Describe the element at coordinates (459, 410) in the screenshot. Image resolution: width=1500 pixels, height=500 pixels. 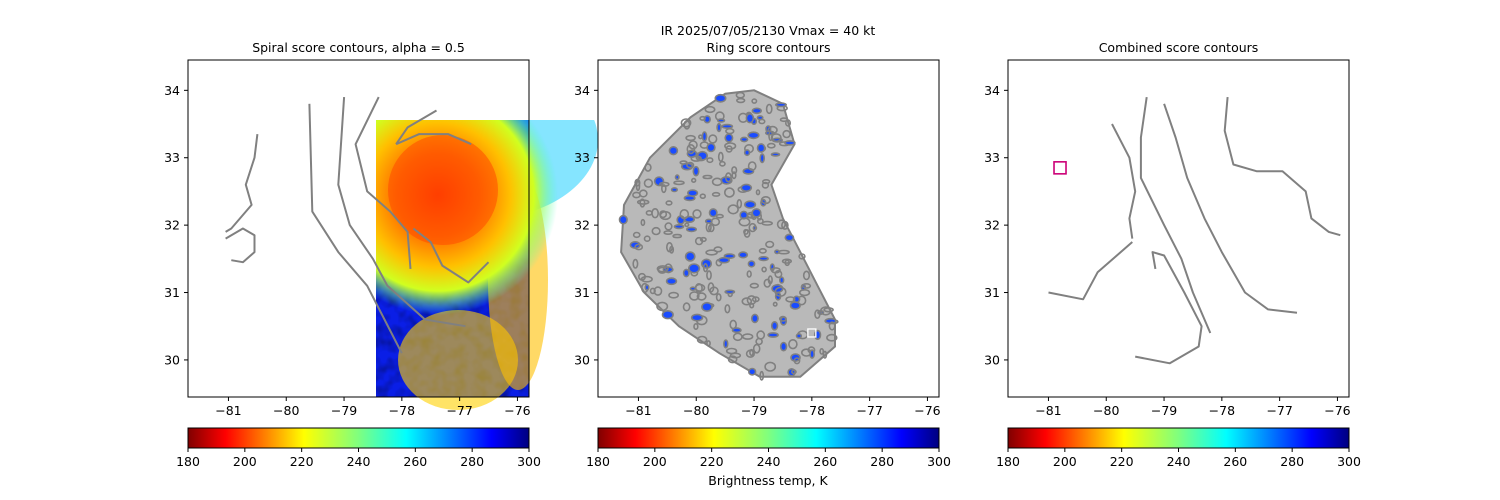
I see `x-tick-label: −77` at that location.